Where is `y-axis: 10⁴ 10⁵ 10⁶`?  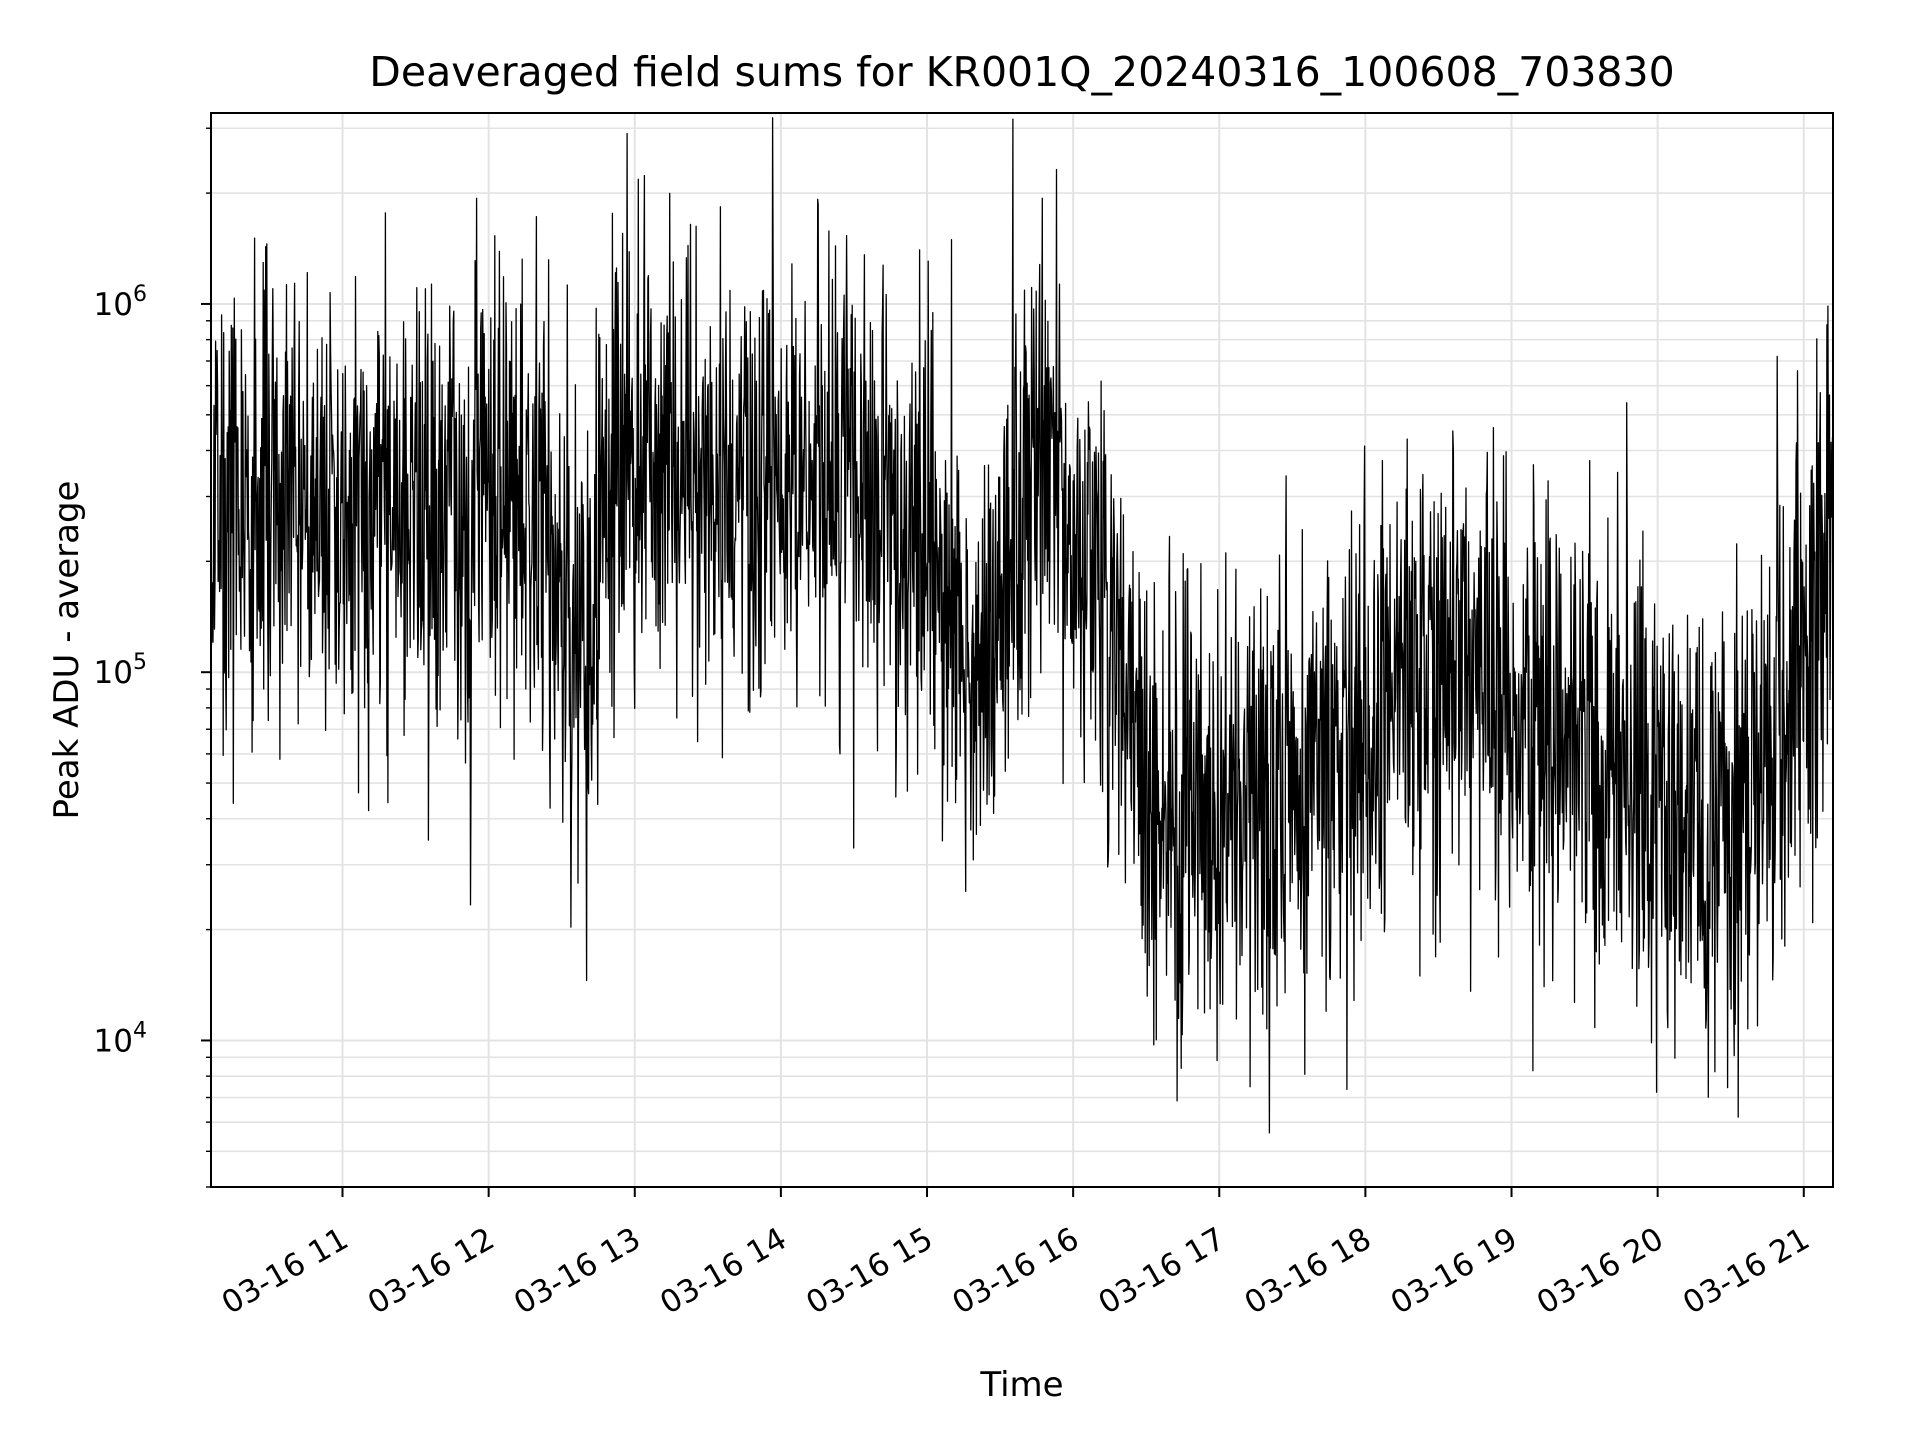
y-axis: 10⁴ 10⁵ 10⁶ is located at coordinates (152, 657).